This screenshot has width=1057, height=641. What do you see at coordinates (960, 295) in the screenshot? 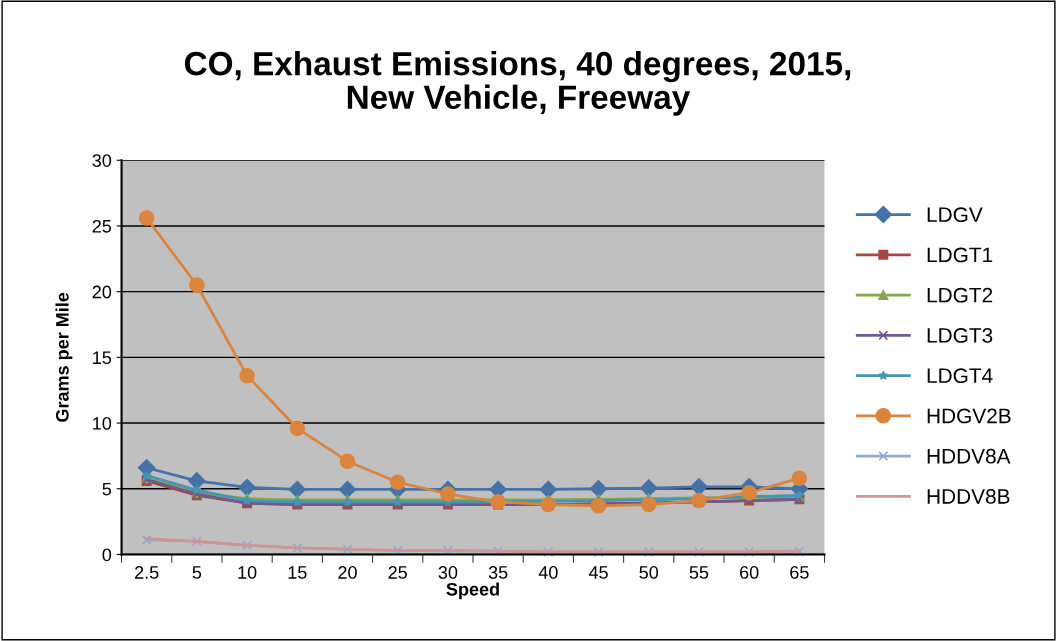
I see `legend-label: LDGT2` at bounding box center [960, 295].